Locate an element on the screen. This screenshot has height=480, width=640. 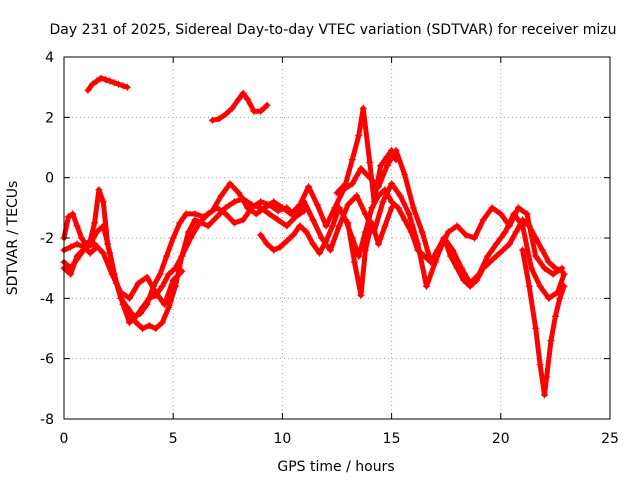
x-tick-label: 0 is located at coordinates (64, 439).